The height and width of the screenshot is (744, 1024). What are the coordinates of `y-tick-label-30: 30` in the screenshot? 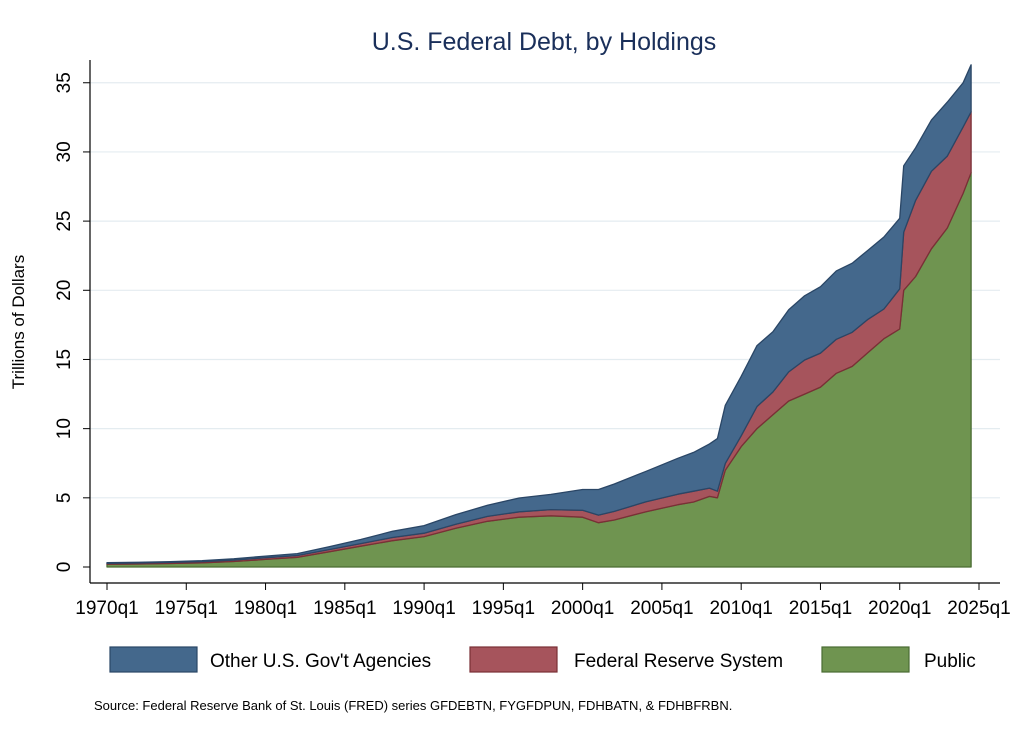 It's located at (64, 151).